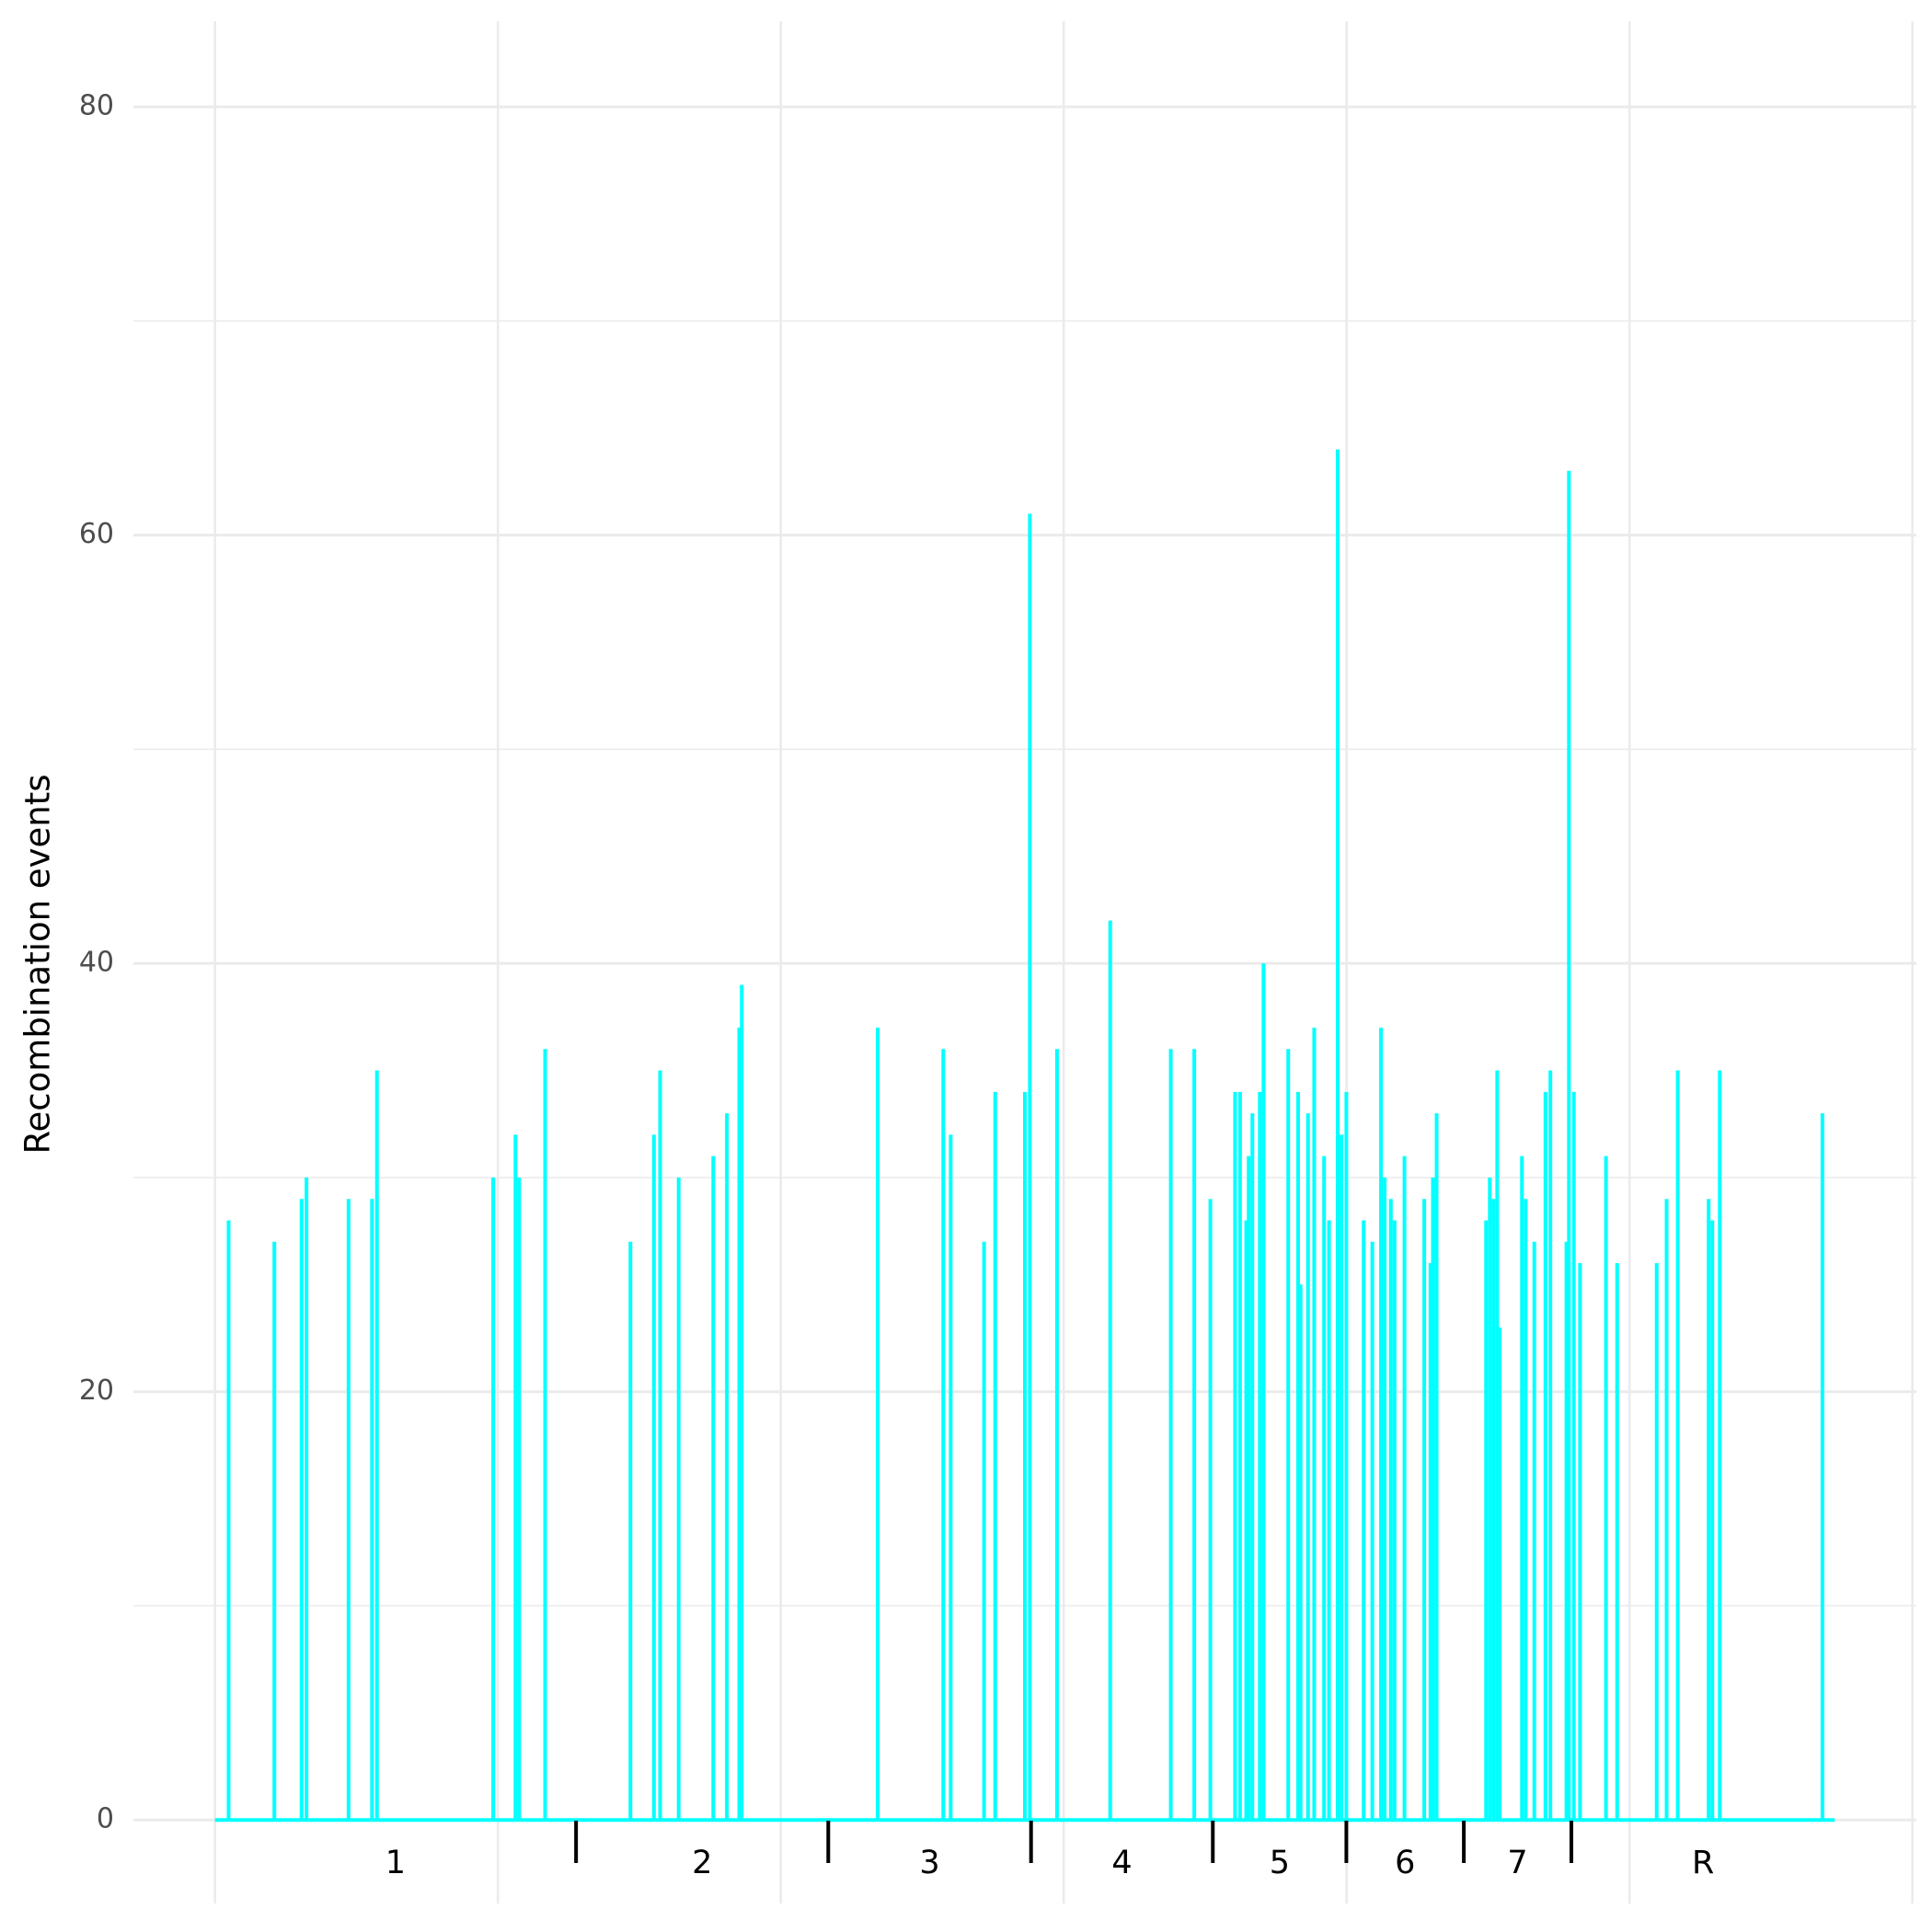  I want to click on region-label: 1, so click(395, 1863).